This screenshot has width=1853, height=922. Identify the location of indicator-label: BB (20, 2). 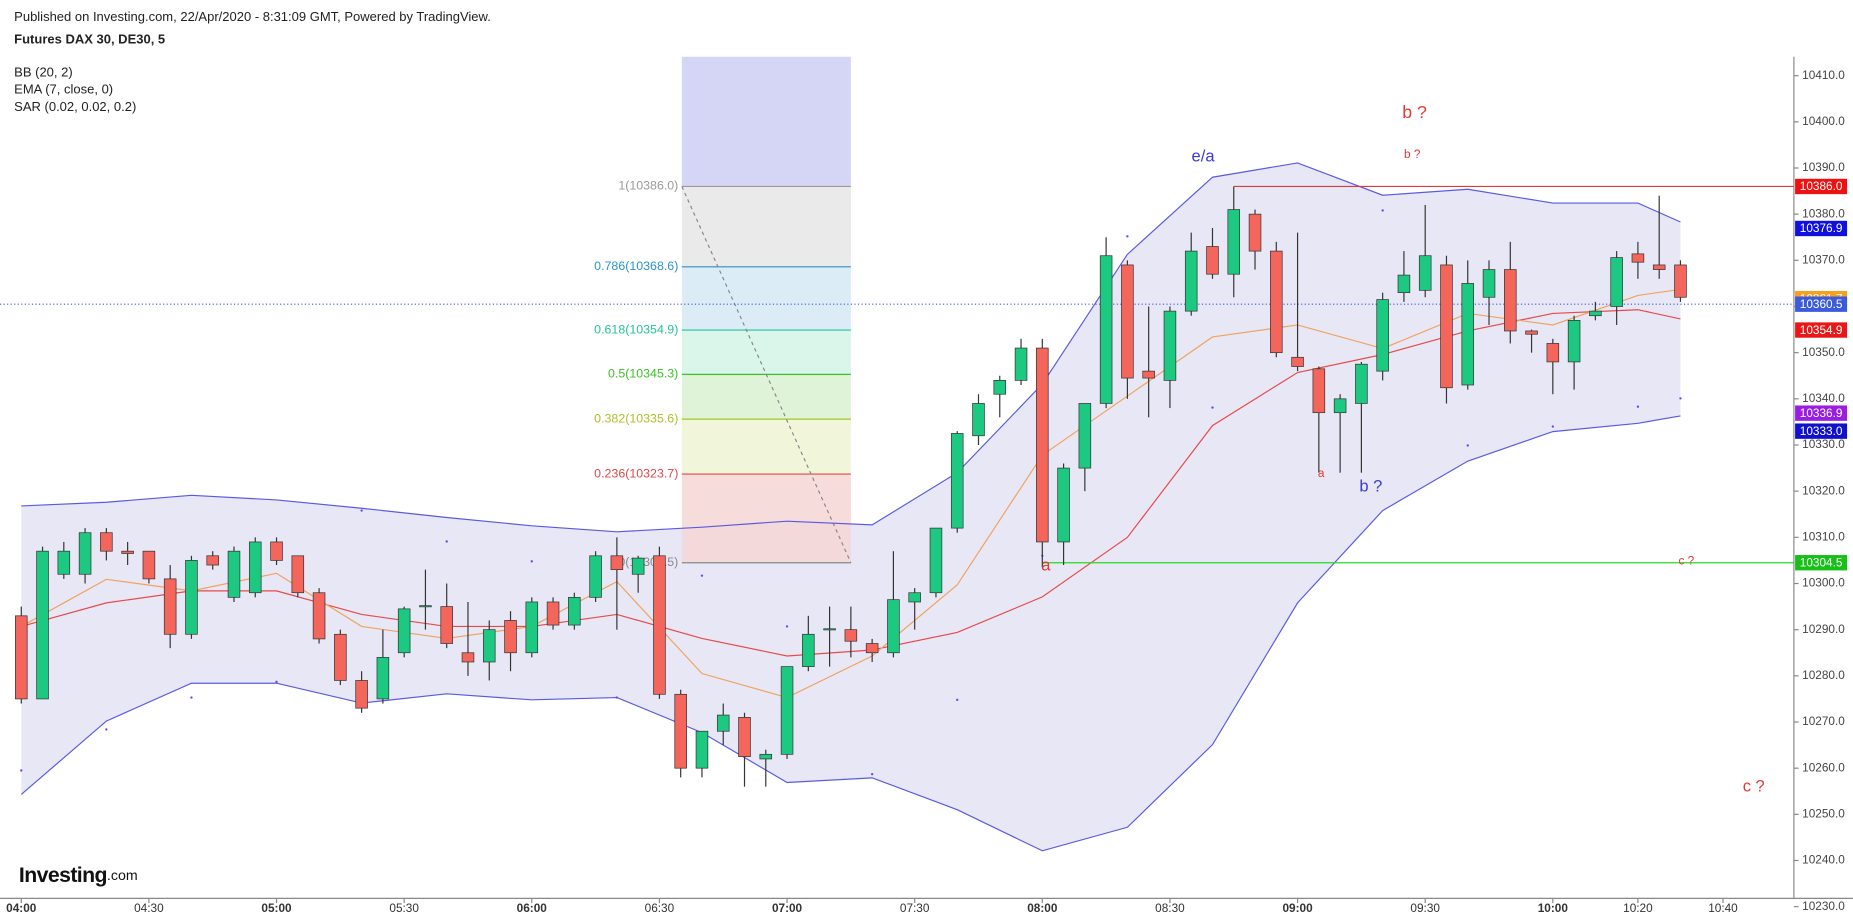
(43, 72).